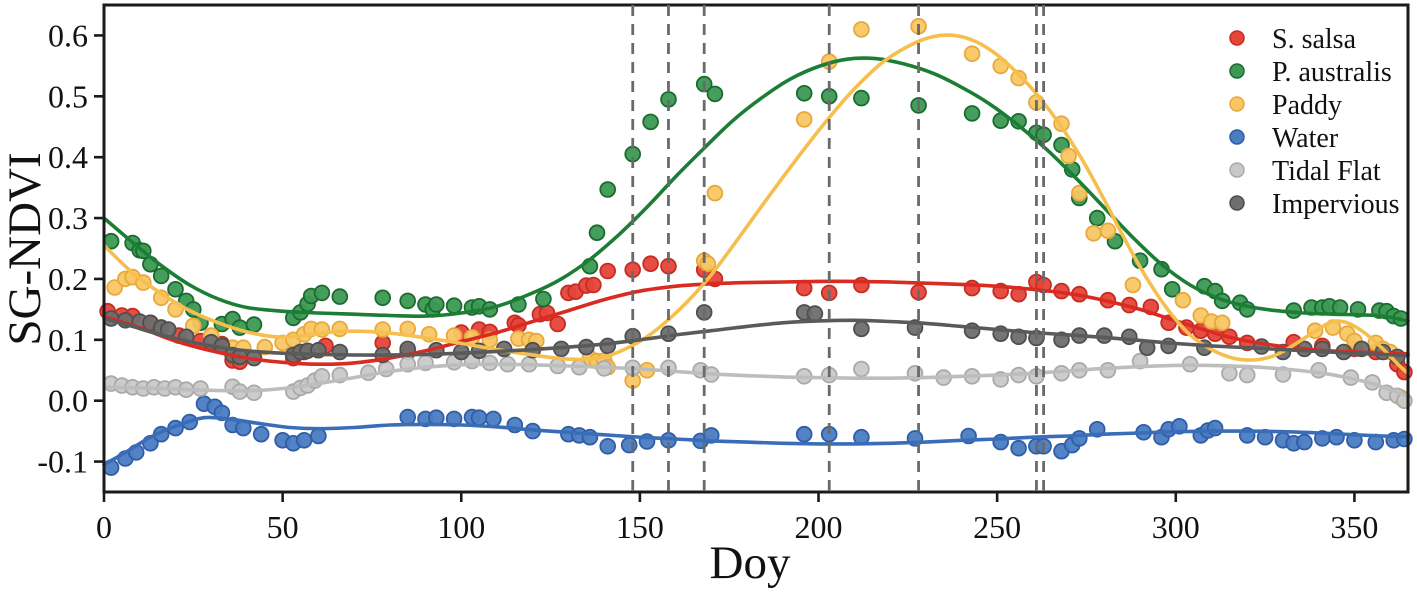 The width and height of the screenshot is (1417, 593). I want to click on legend-label-tidal-flat: Tidal Flat, so click(1326, 171).